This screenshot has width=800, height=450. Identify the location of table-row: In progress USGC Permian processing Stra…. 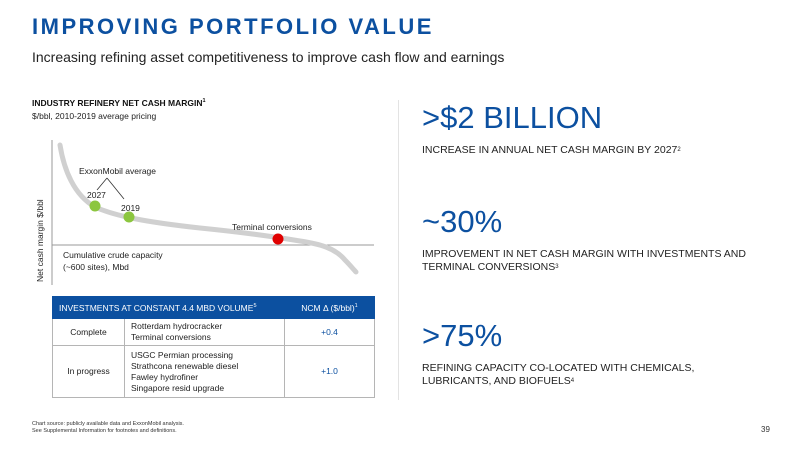
(213, 371).